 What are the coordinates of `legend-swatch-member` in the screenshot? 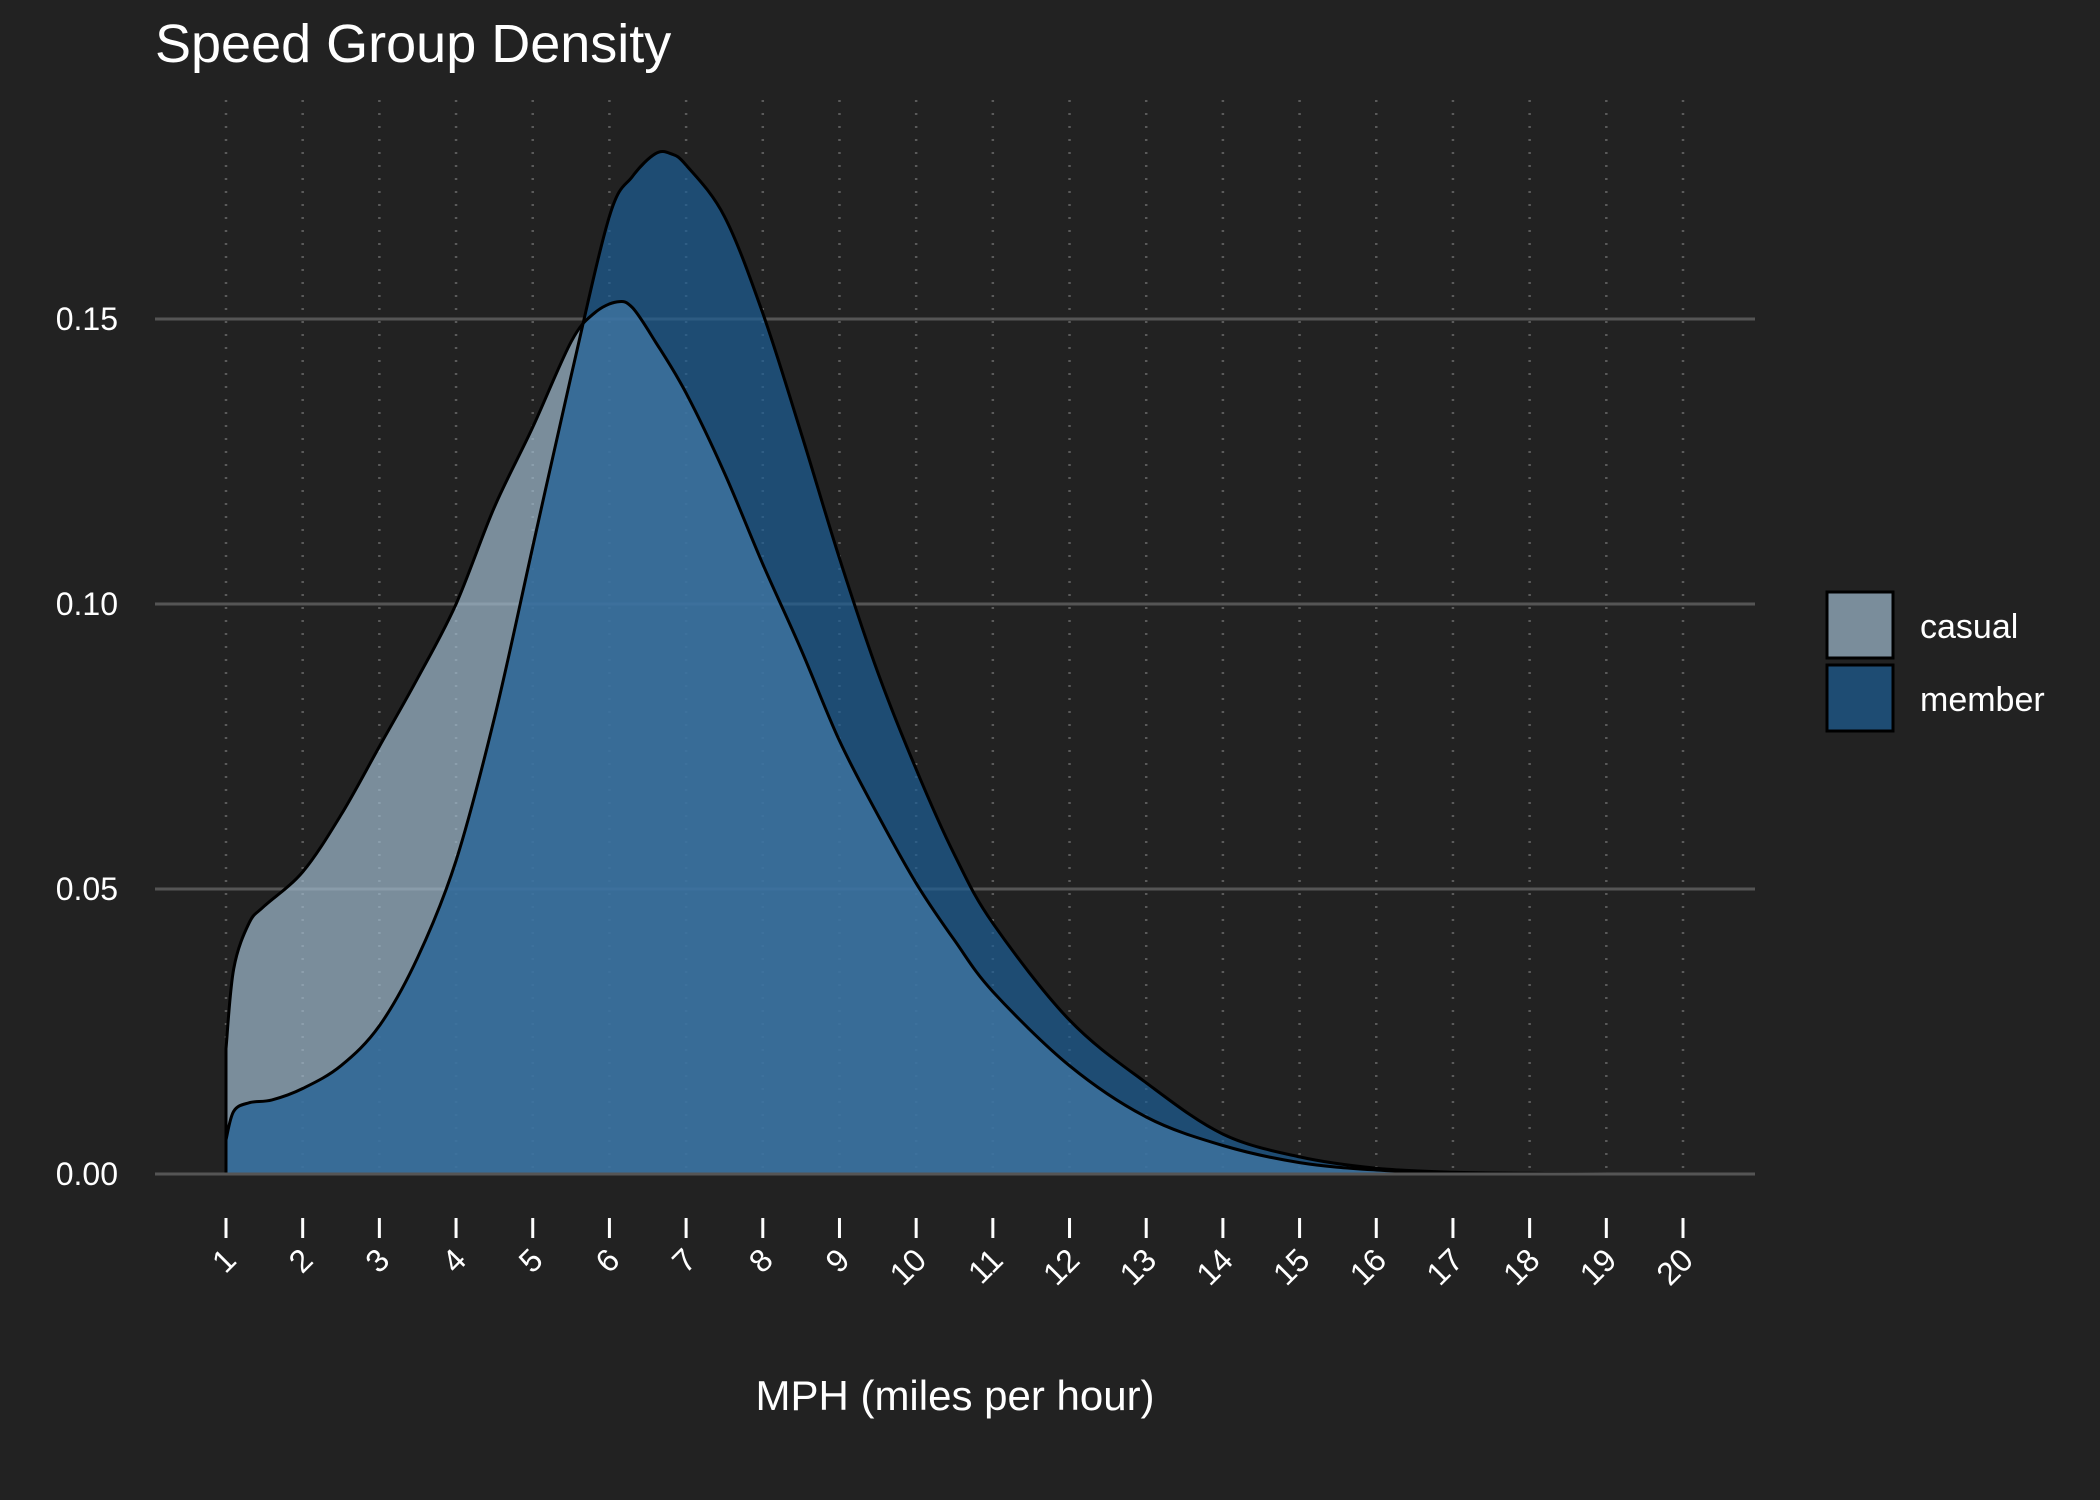 It's located at (1860, 698).